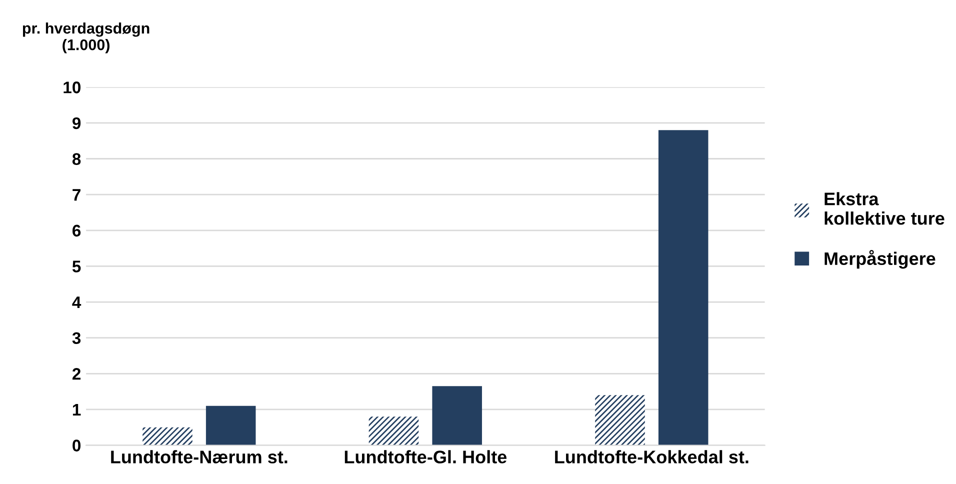 The image size is (956, 484). I want to click on x-tick-label: Lundtofte-Nærum st., so click(199, 457).